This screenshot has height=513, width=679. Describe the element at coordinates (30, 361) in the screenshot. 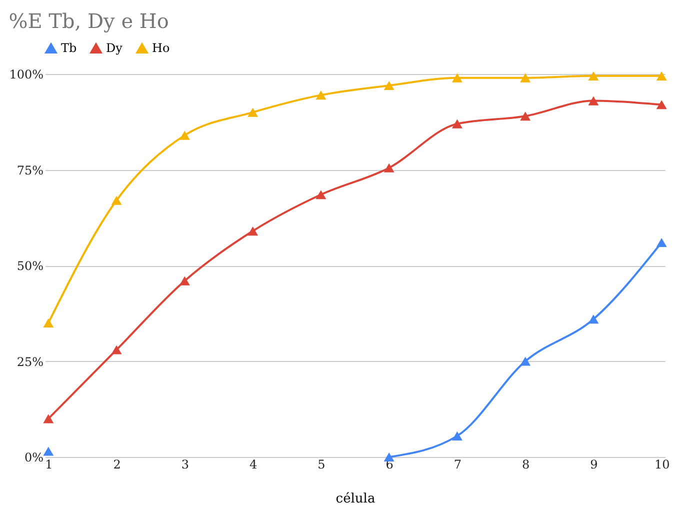

I see `y-tick-label: 25%` at that location.